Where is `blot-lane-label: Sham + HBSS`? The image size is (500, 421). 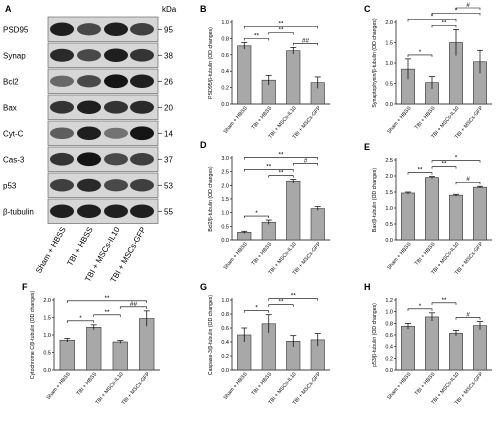
blot-lane-label: Sham + HBSS is located at coordinates (51, 250).